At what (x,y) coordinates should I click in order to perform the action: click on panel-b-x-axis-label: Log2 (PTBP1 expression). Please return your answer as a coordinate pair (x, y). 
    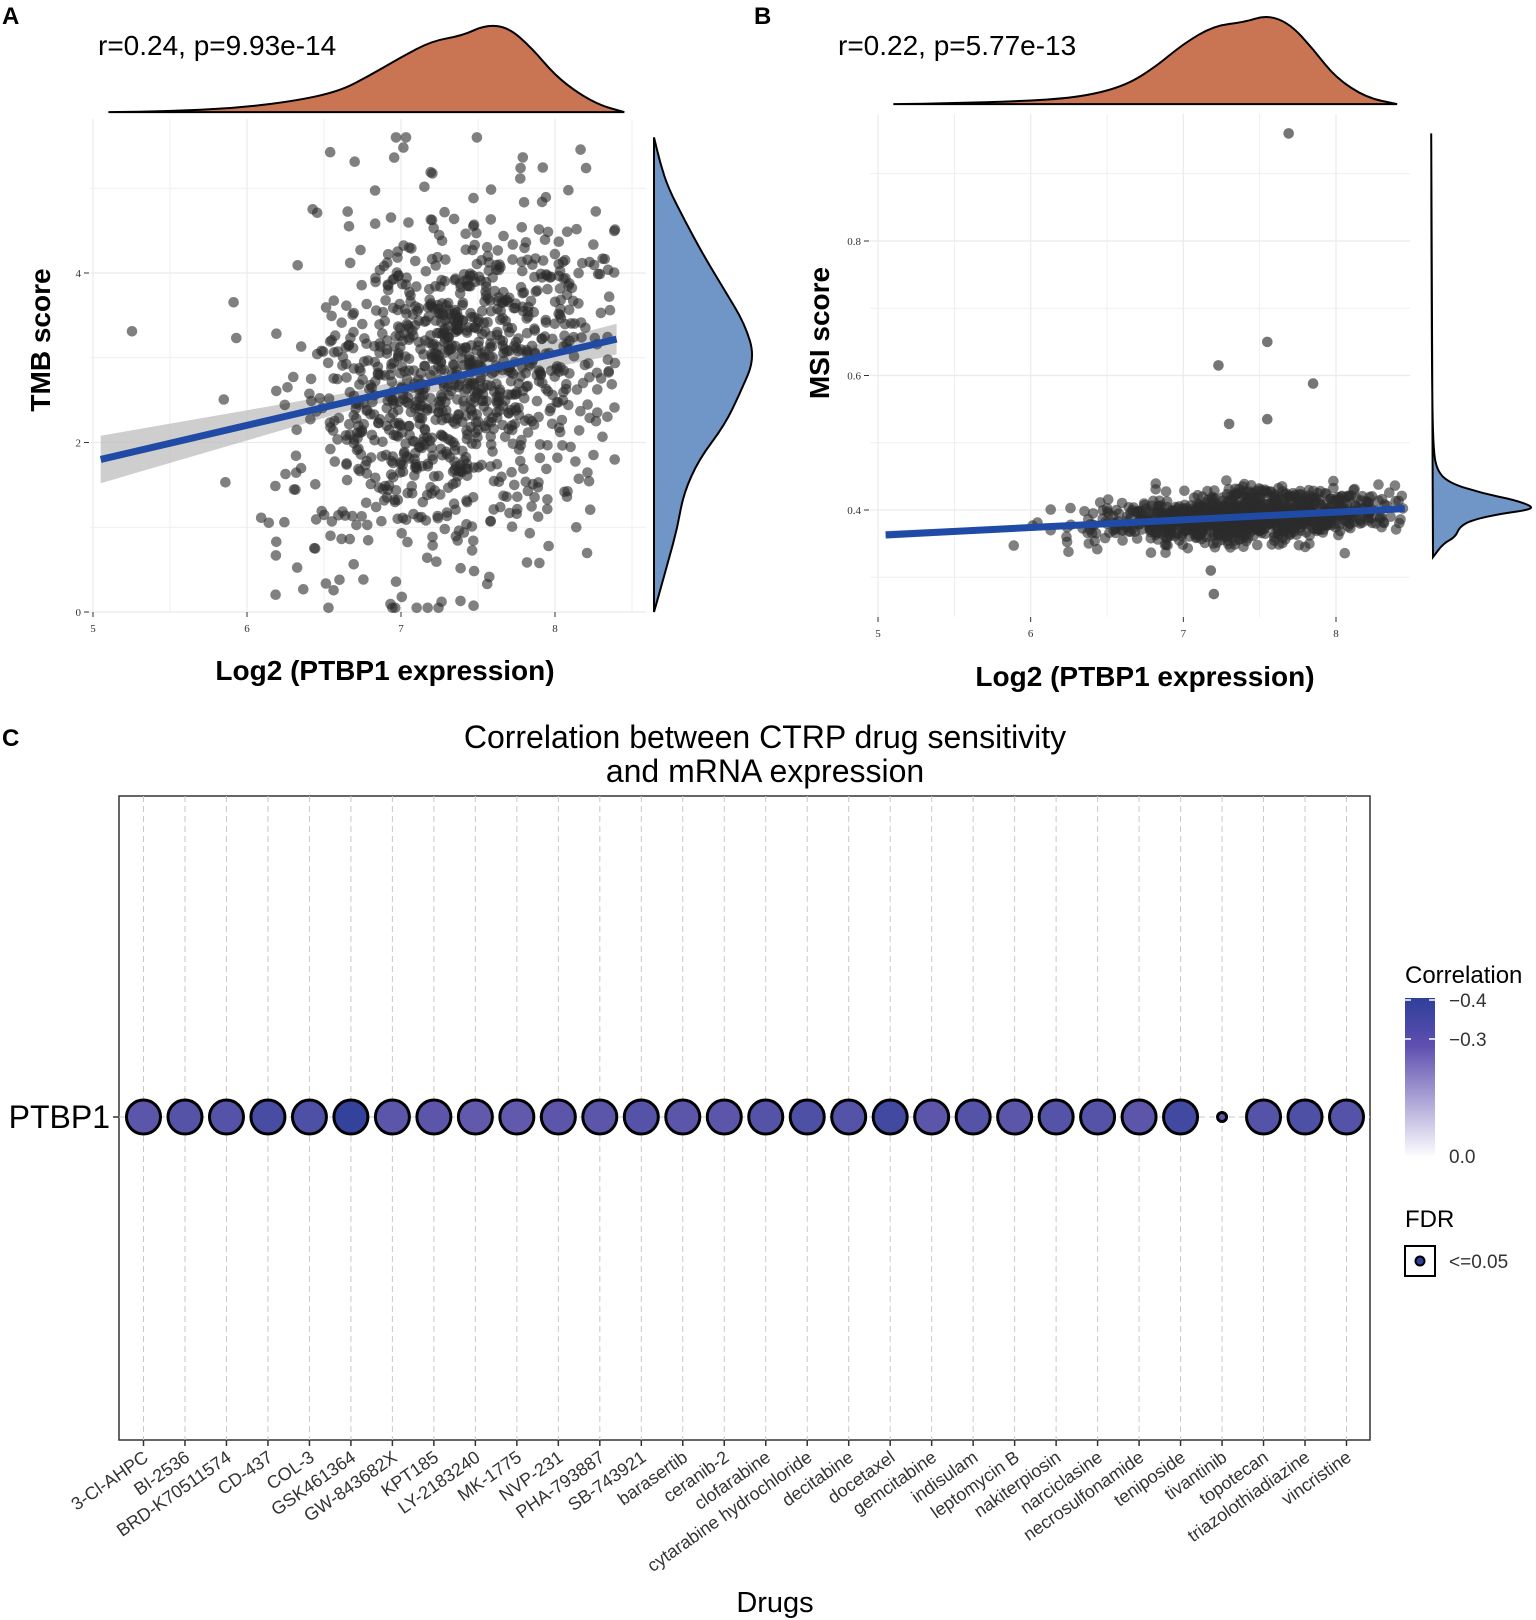
    Looking at the image, I should click on (1144, 676).